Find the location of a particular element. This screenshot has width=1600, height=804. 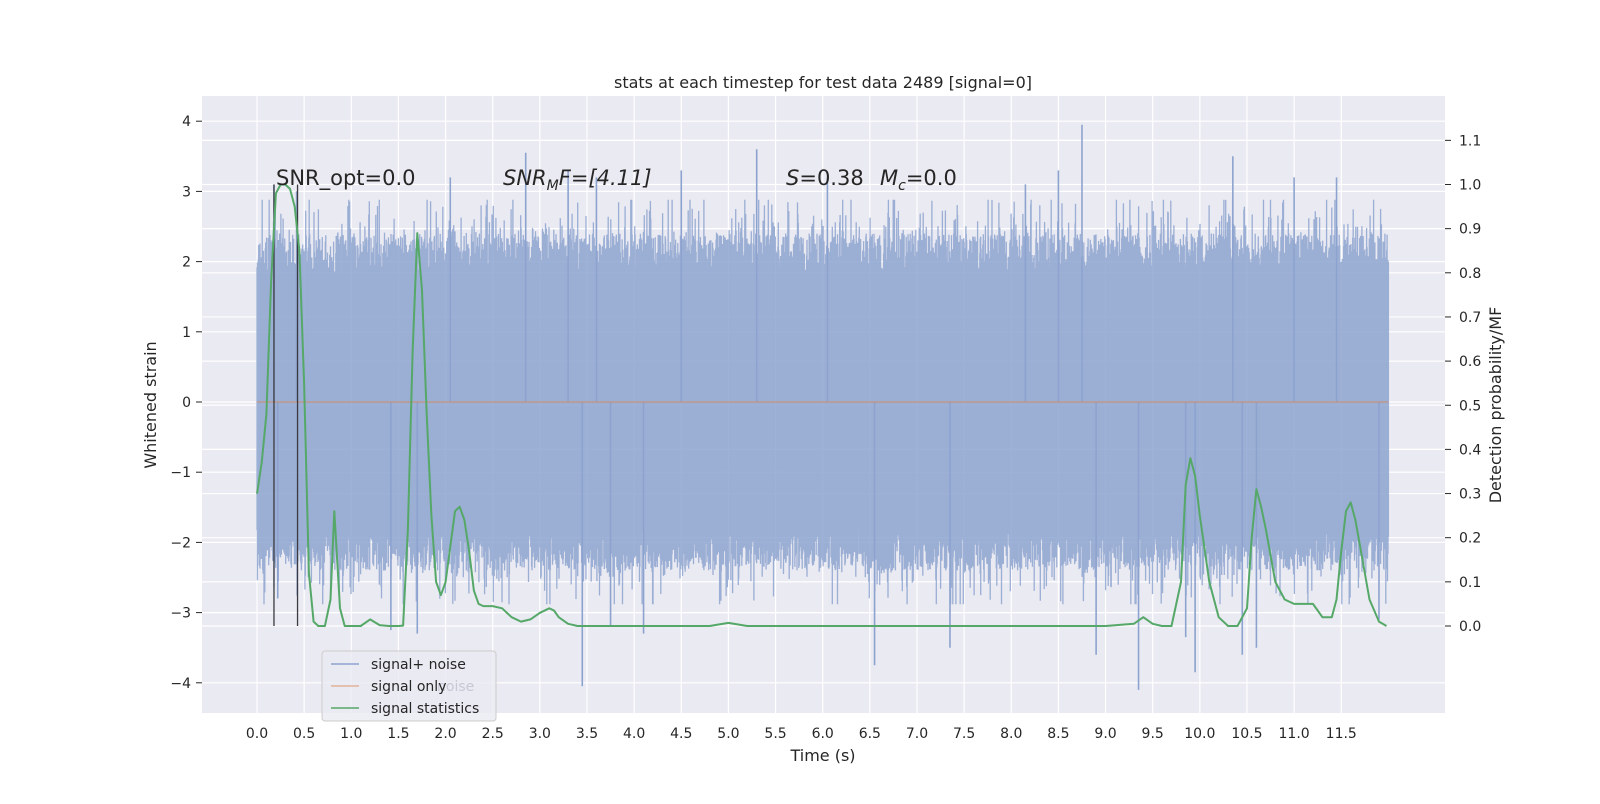

x-tick-label: 3.0 is located at coordinates (540, 734).